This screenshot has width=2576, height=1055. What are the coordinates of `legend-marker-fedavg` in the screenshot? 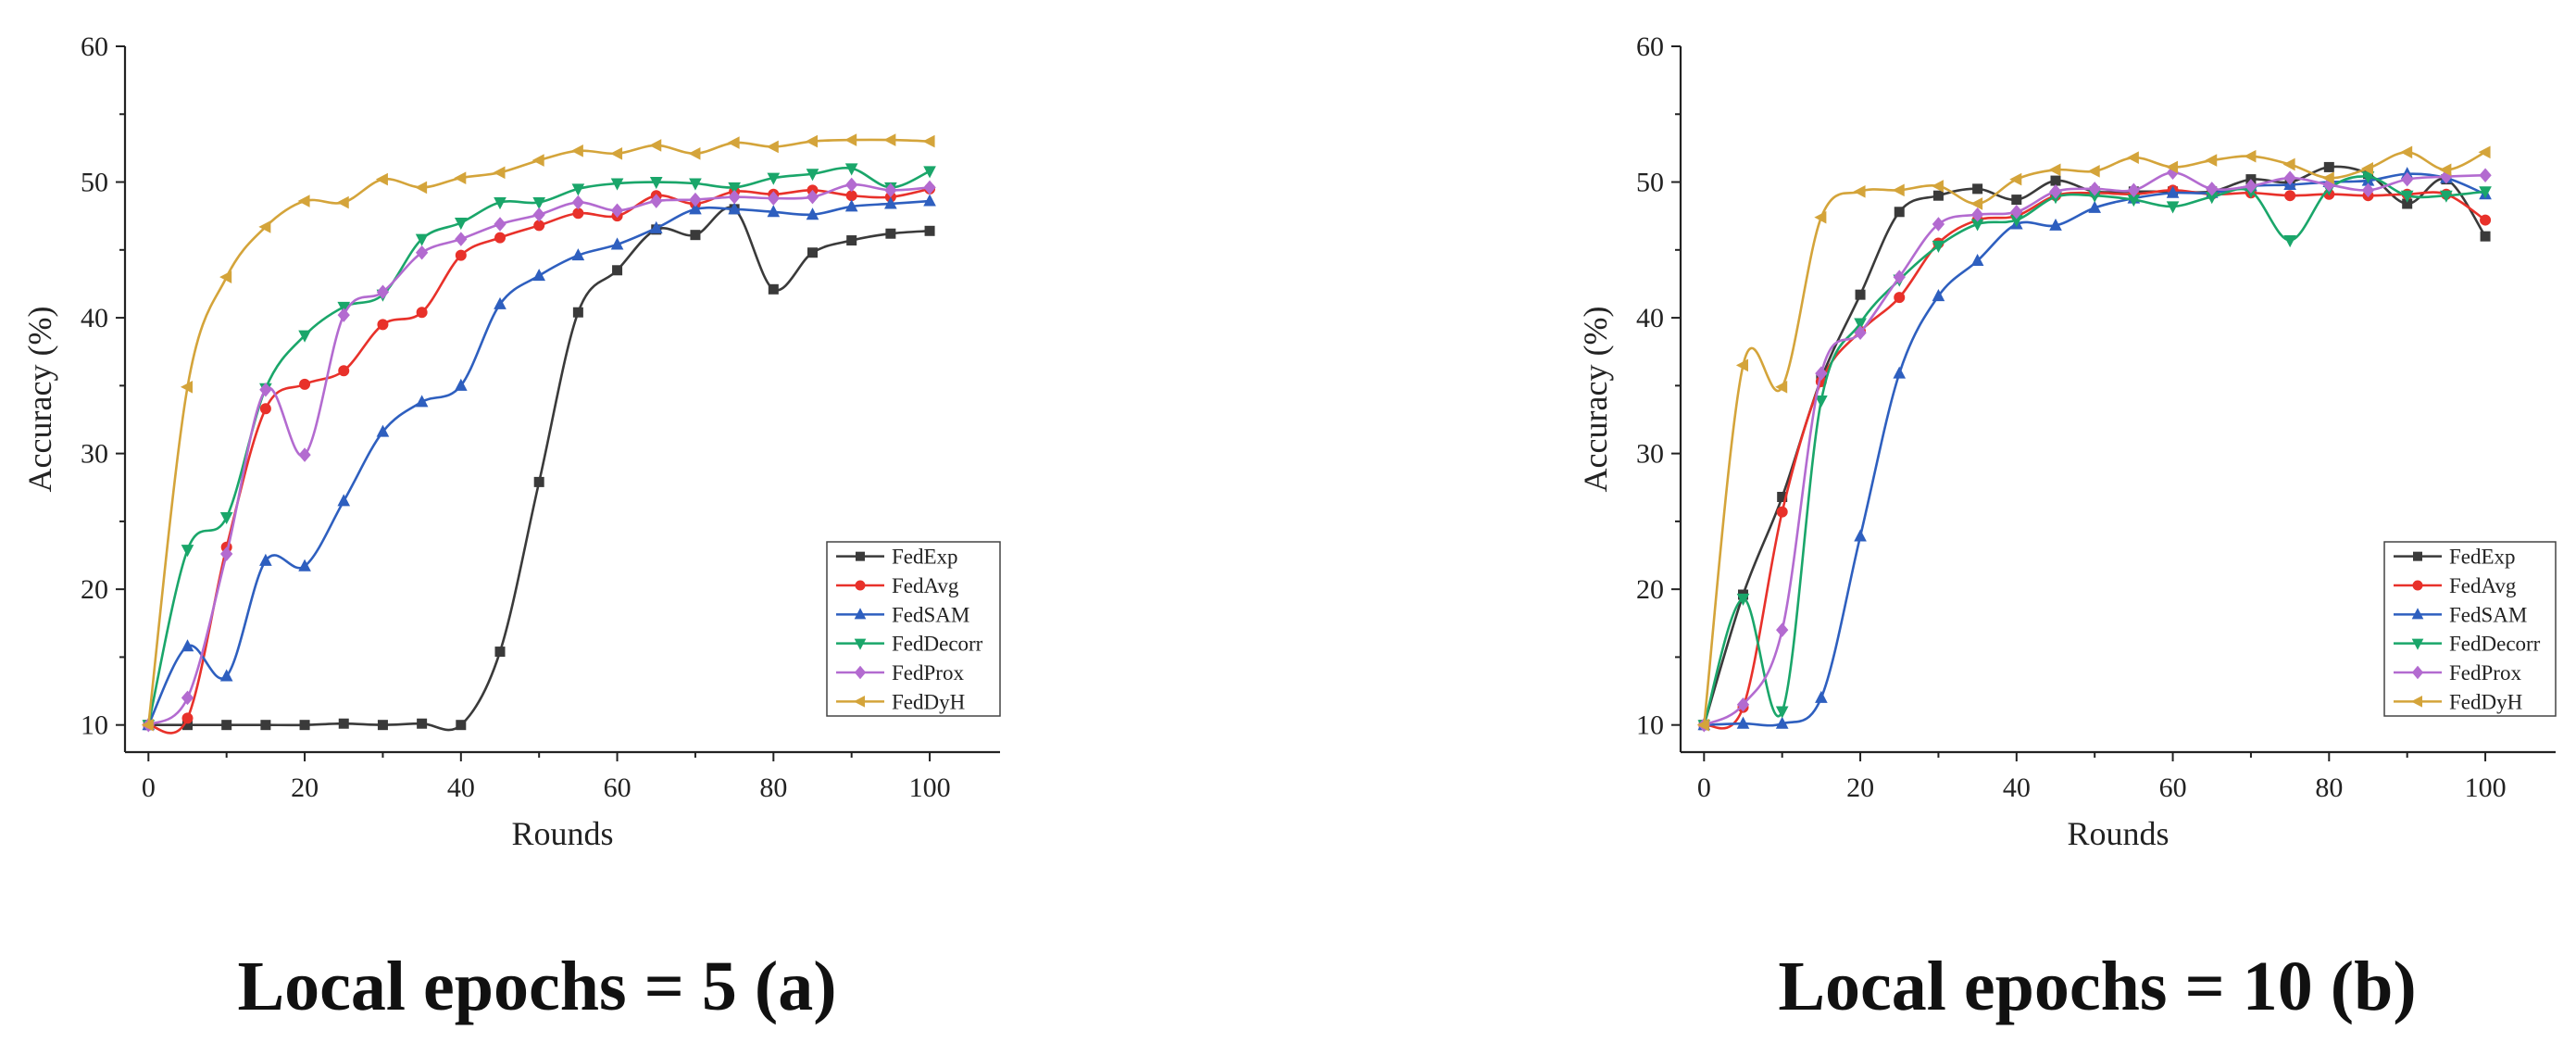 It's located at (2417, 585).